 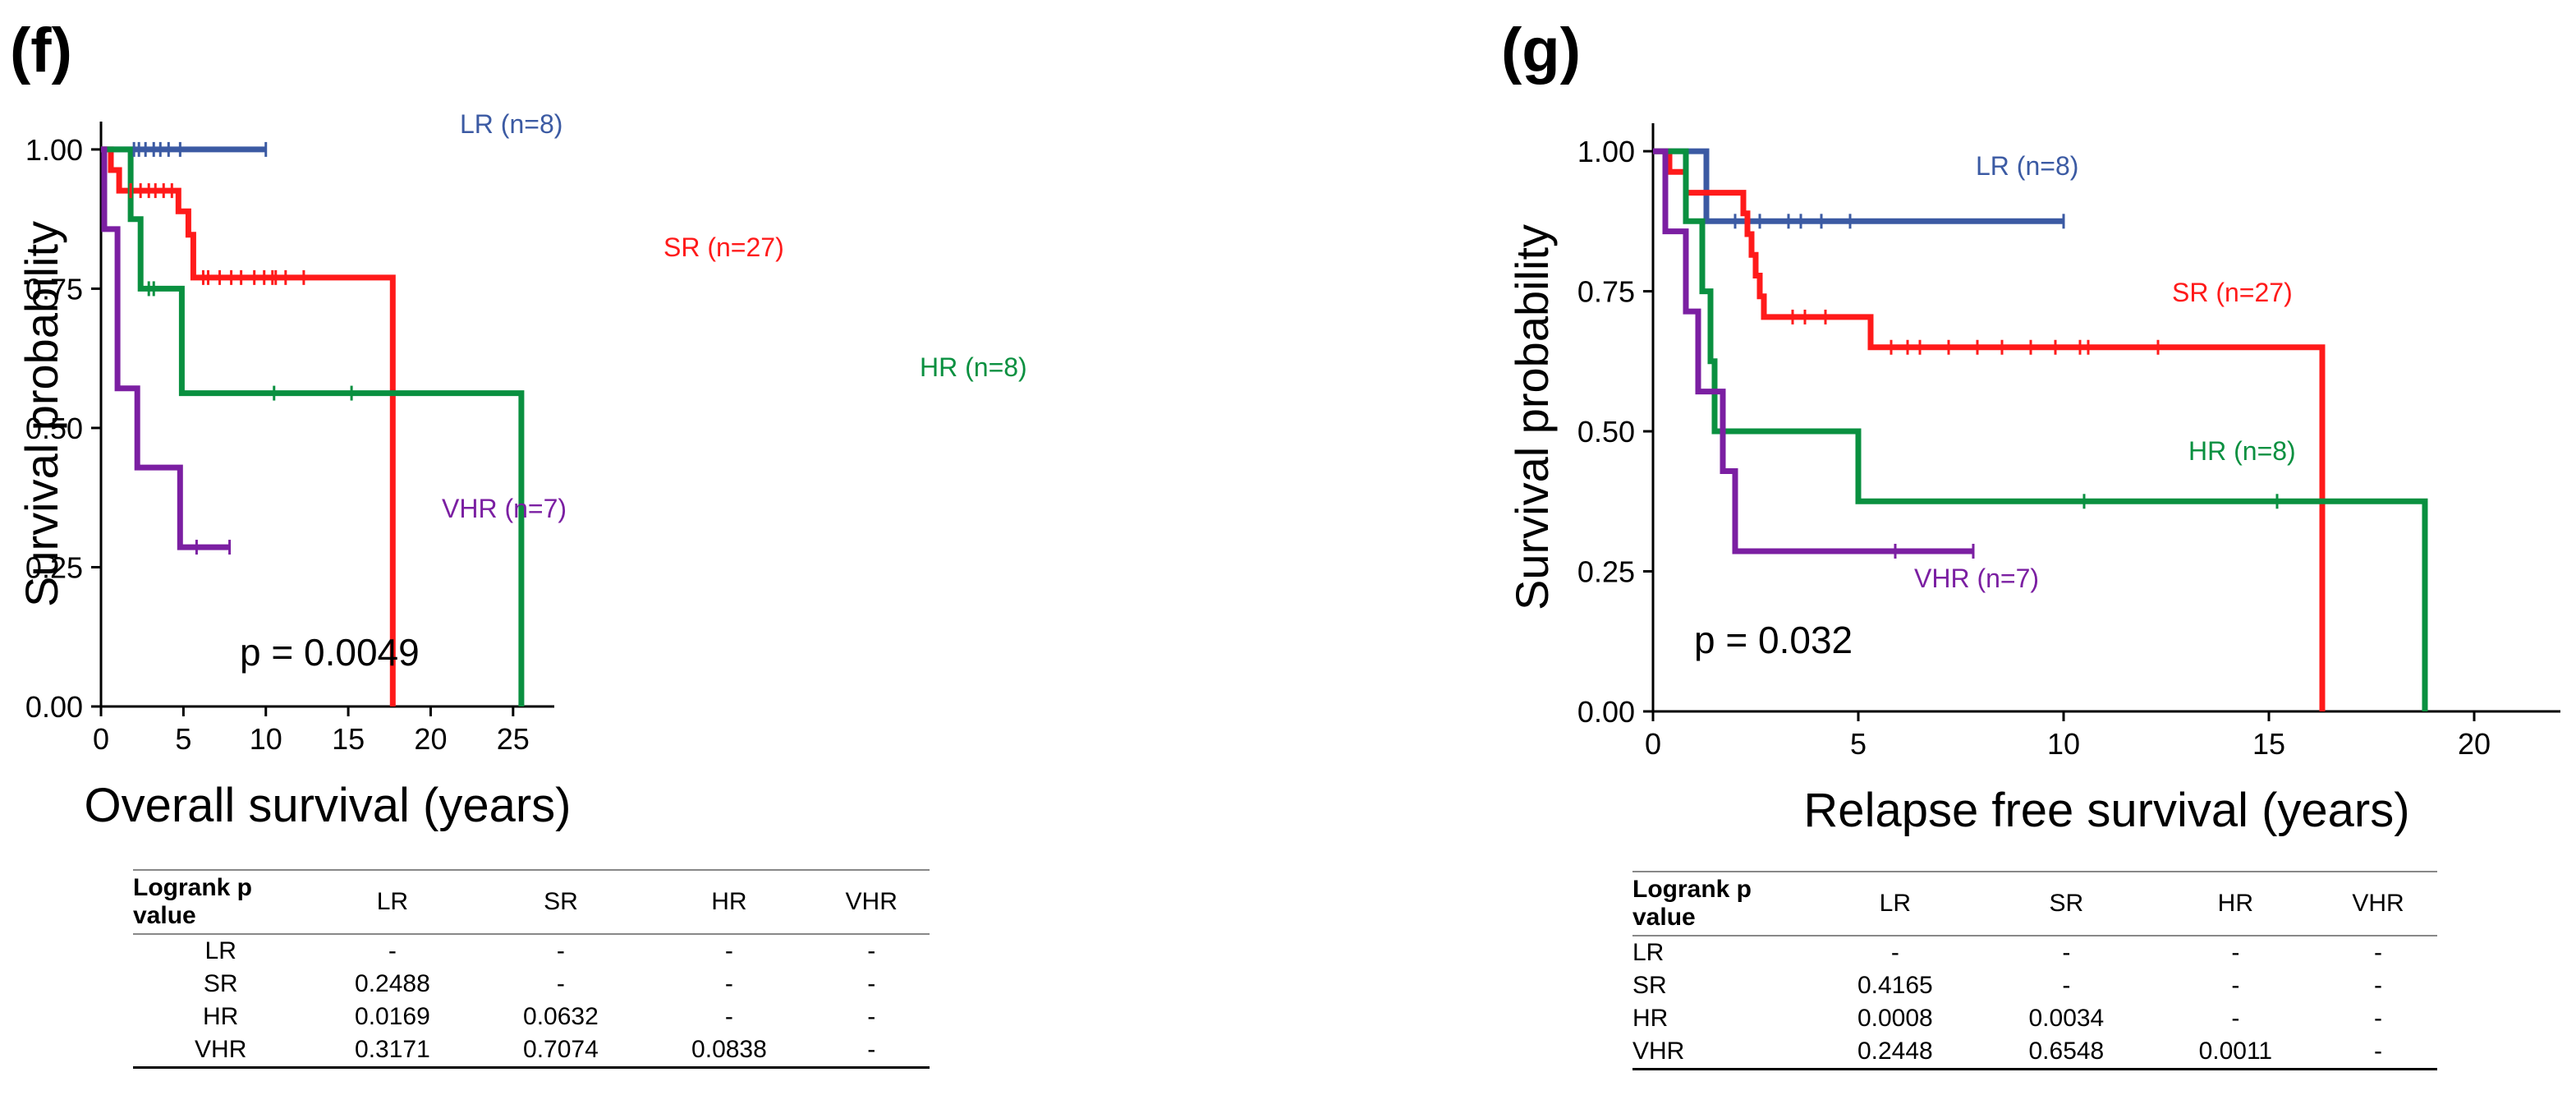 What do you see at coordinates (2034, 985) in the screenshot?
I see `table-row: SR 0.4165 - - -` at bounding box center [2034, 985].